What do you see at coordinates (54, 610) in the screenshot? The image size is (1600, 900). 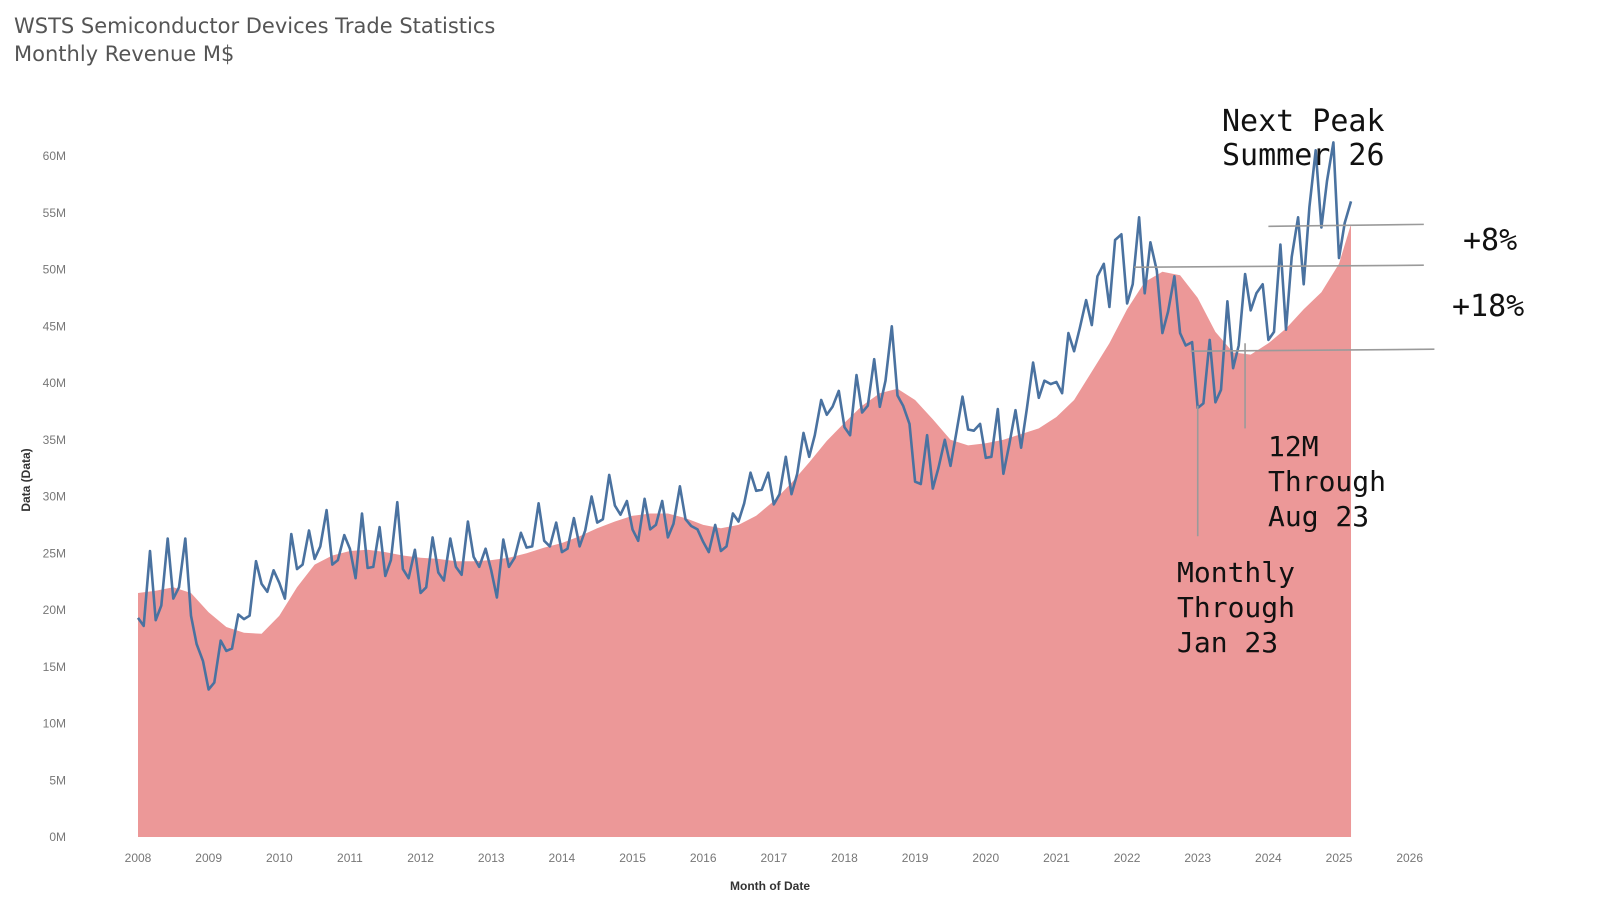 I see `y-tick-label: 20M` at bounding box center [54, 610].